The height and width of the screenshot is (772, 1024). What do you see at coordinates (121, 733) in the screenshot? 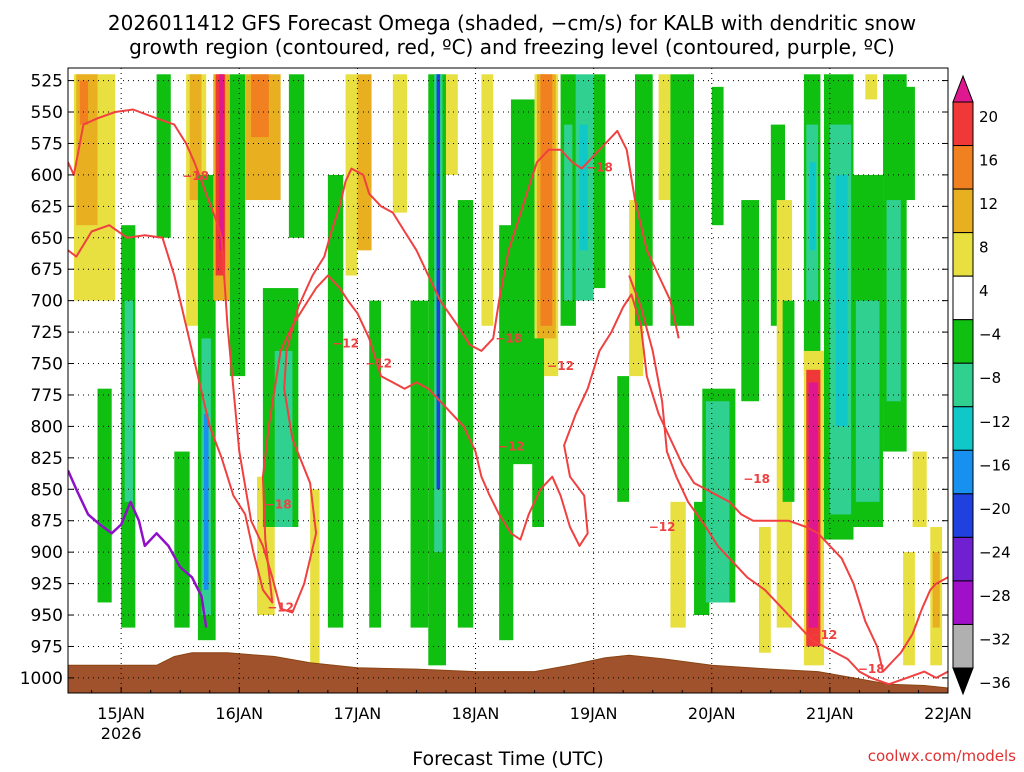
I see `x-tick-sublabel: 2026` at bounding box center [121, 733].